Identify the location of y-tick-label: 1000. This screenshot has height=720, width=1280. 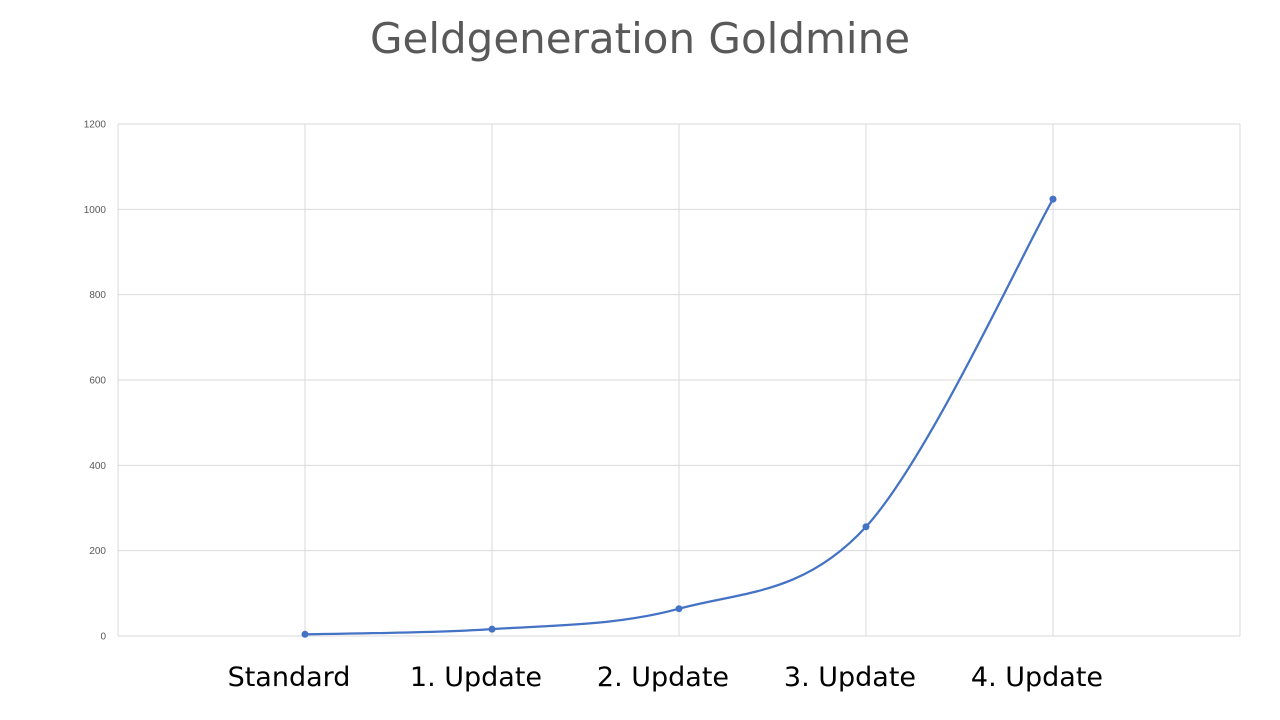
(95, 210).